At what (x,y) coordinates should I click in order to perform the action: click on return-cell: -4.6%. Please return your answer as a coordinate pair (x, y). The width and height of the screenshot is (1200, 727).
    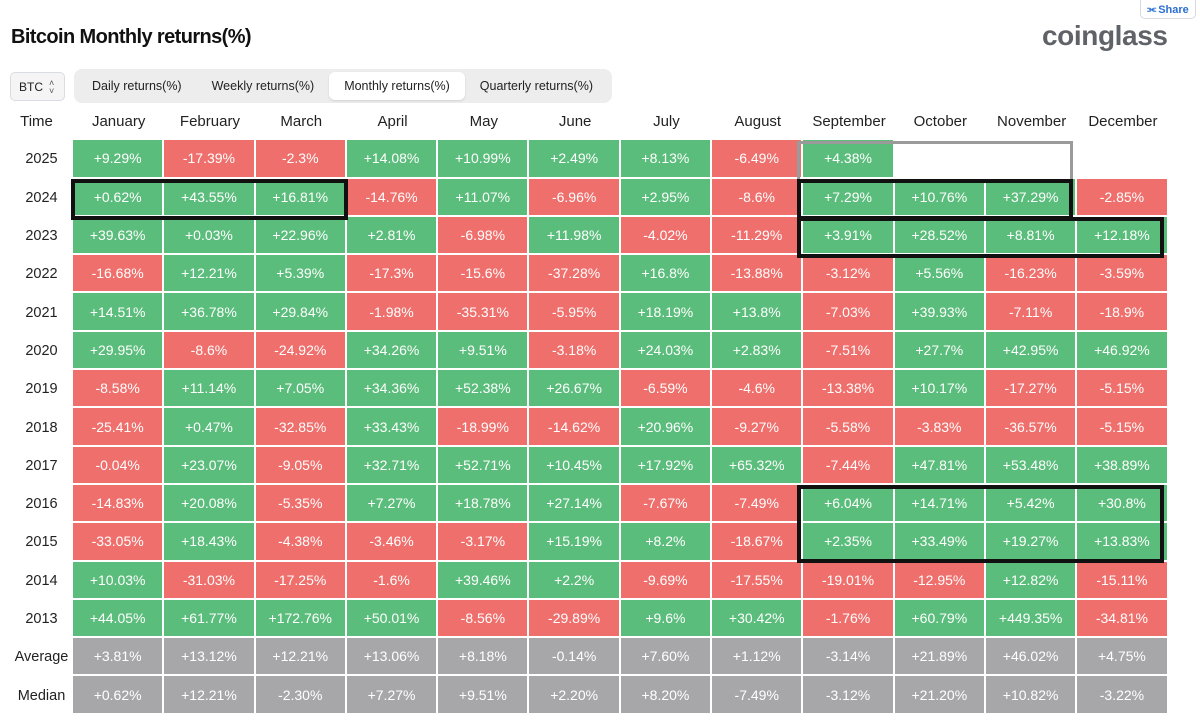
    Looking at the image, I should click on (758, 389).